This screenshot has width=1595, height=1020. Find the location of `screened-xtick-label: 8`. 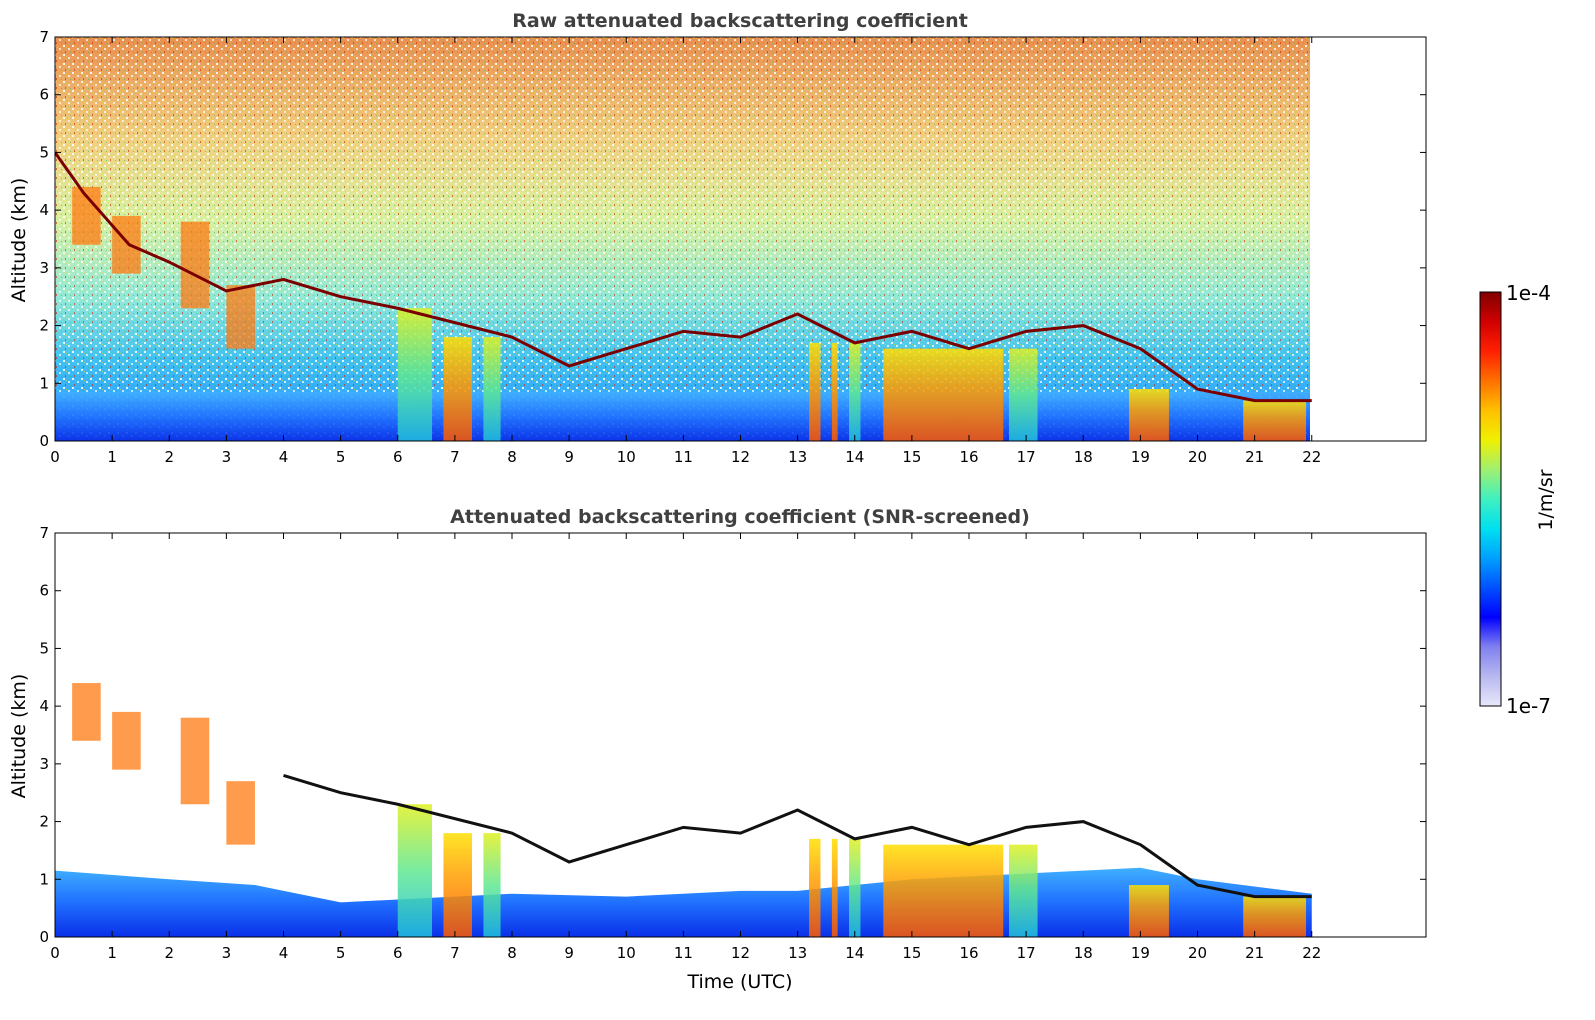

screened-xtick-label: 8 is located at coordinates (512, 953).